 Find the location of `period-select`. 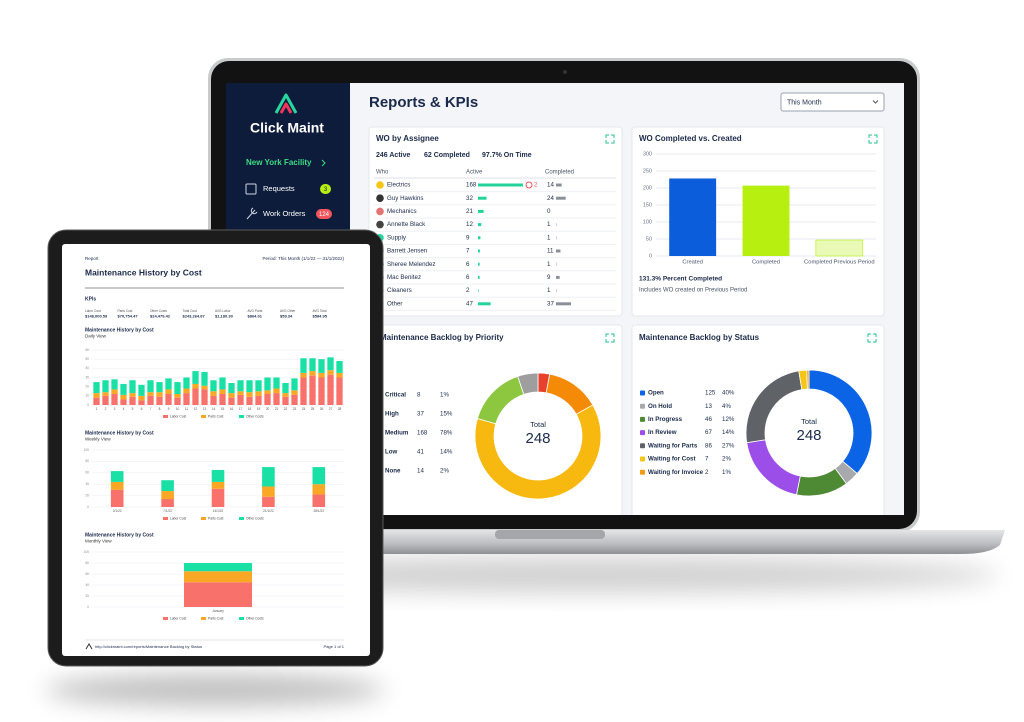

period-select is located at coordinates (832, 102).